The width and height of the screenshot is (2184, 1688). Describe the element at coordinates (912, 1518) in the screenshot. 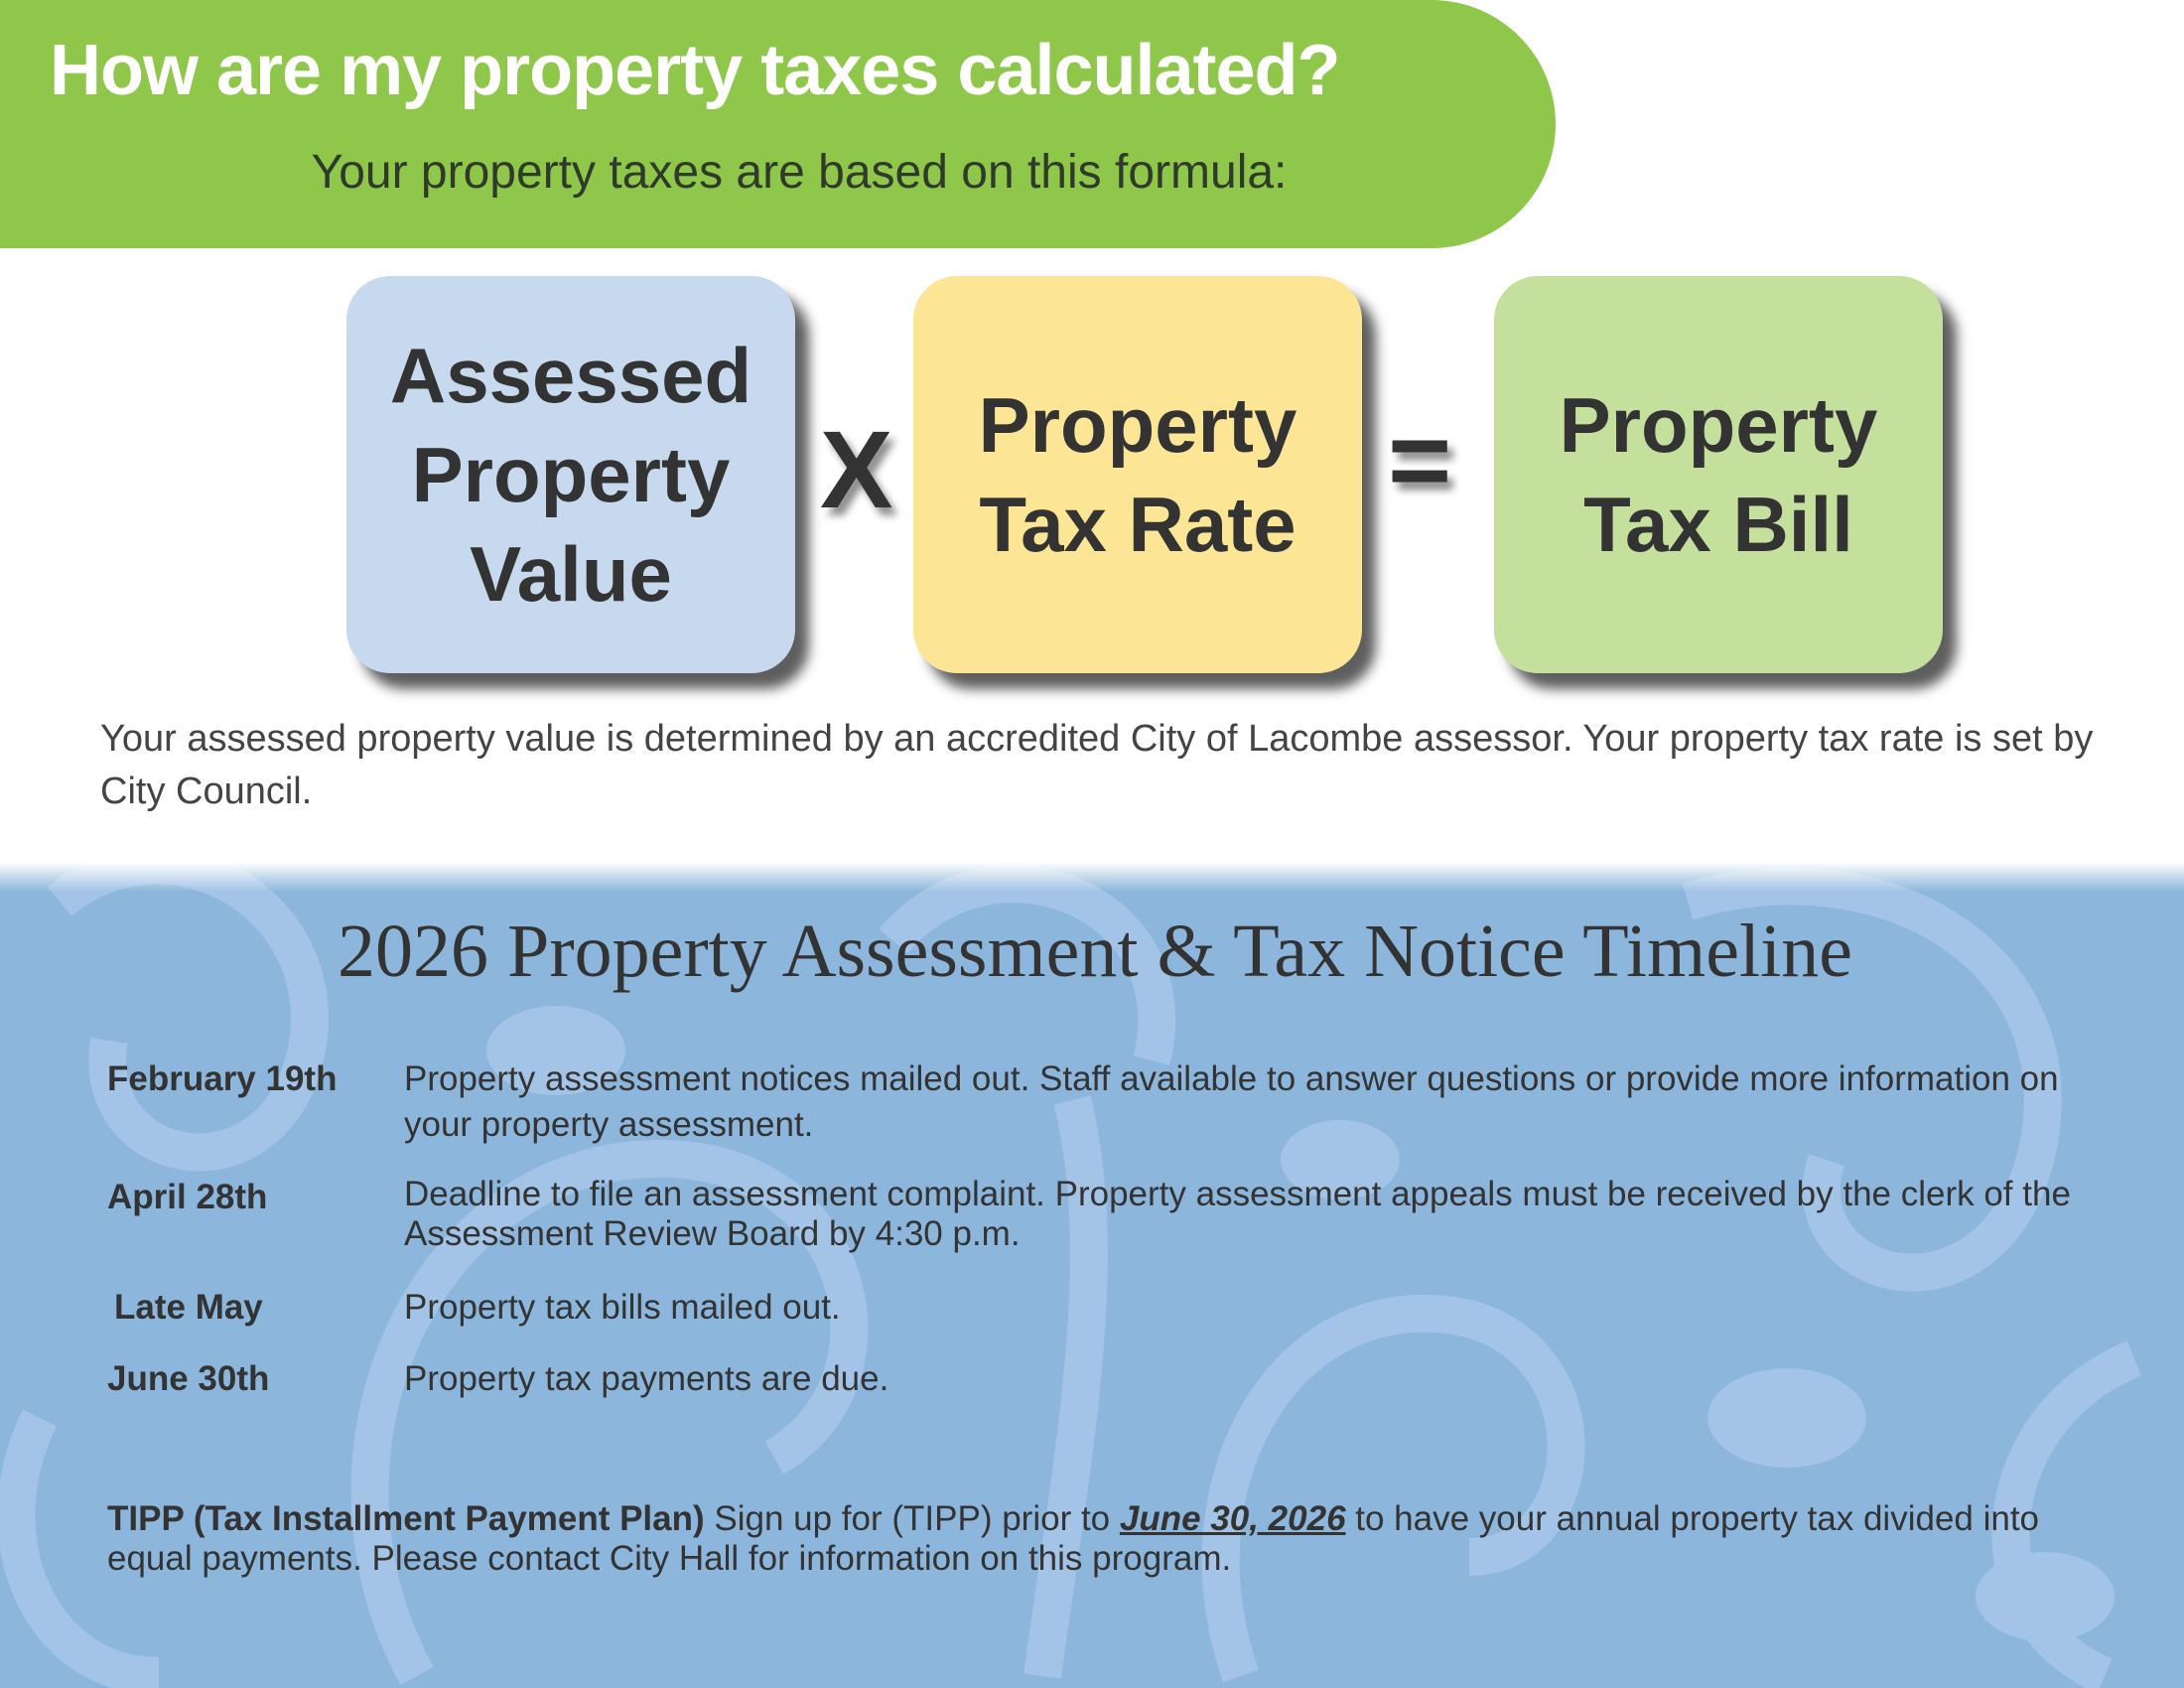

I see `tipp-text: Sign up for (TIPP) prior to` at that location.